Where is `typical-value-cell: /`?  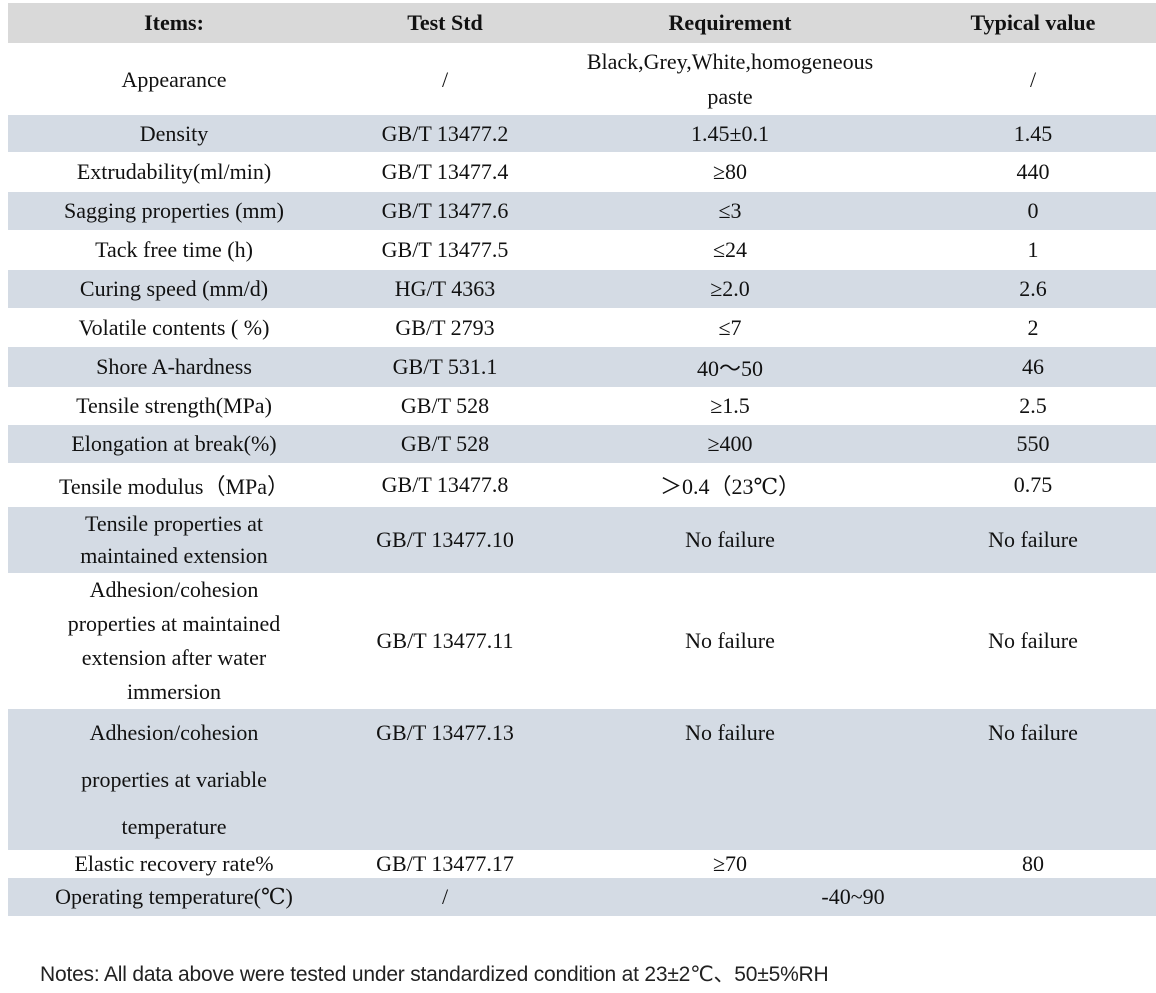
typical-value-cell: / is located at coordinates (1033, 79).